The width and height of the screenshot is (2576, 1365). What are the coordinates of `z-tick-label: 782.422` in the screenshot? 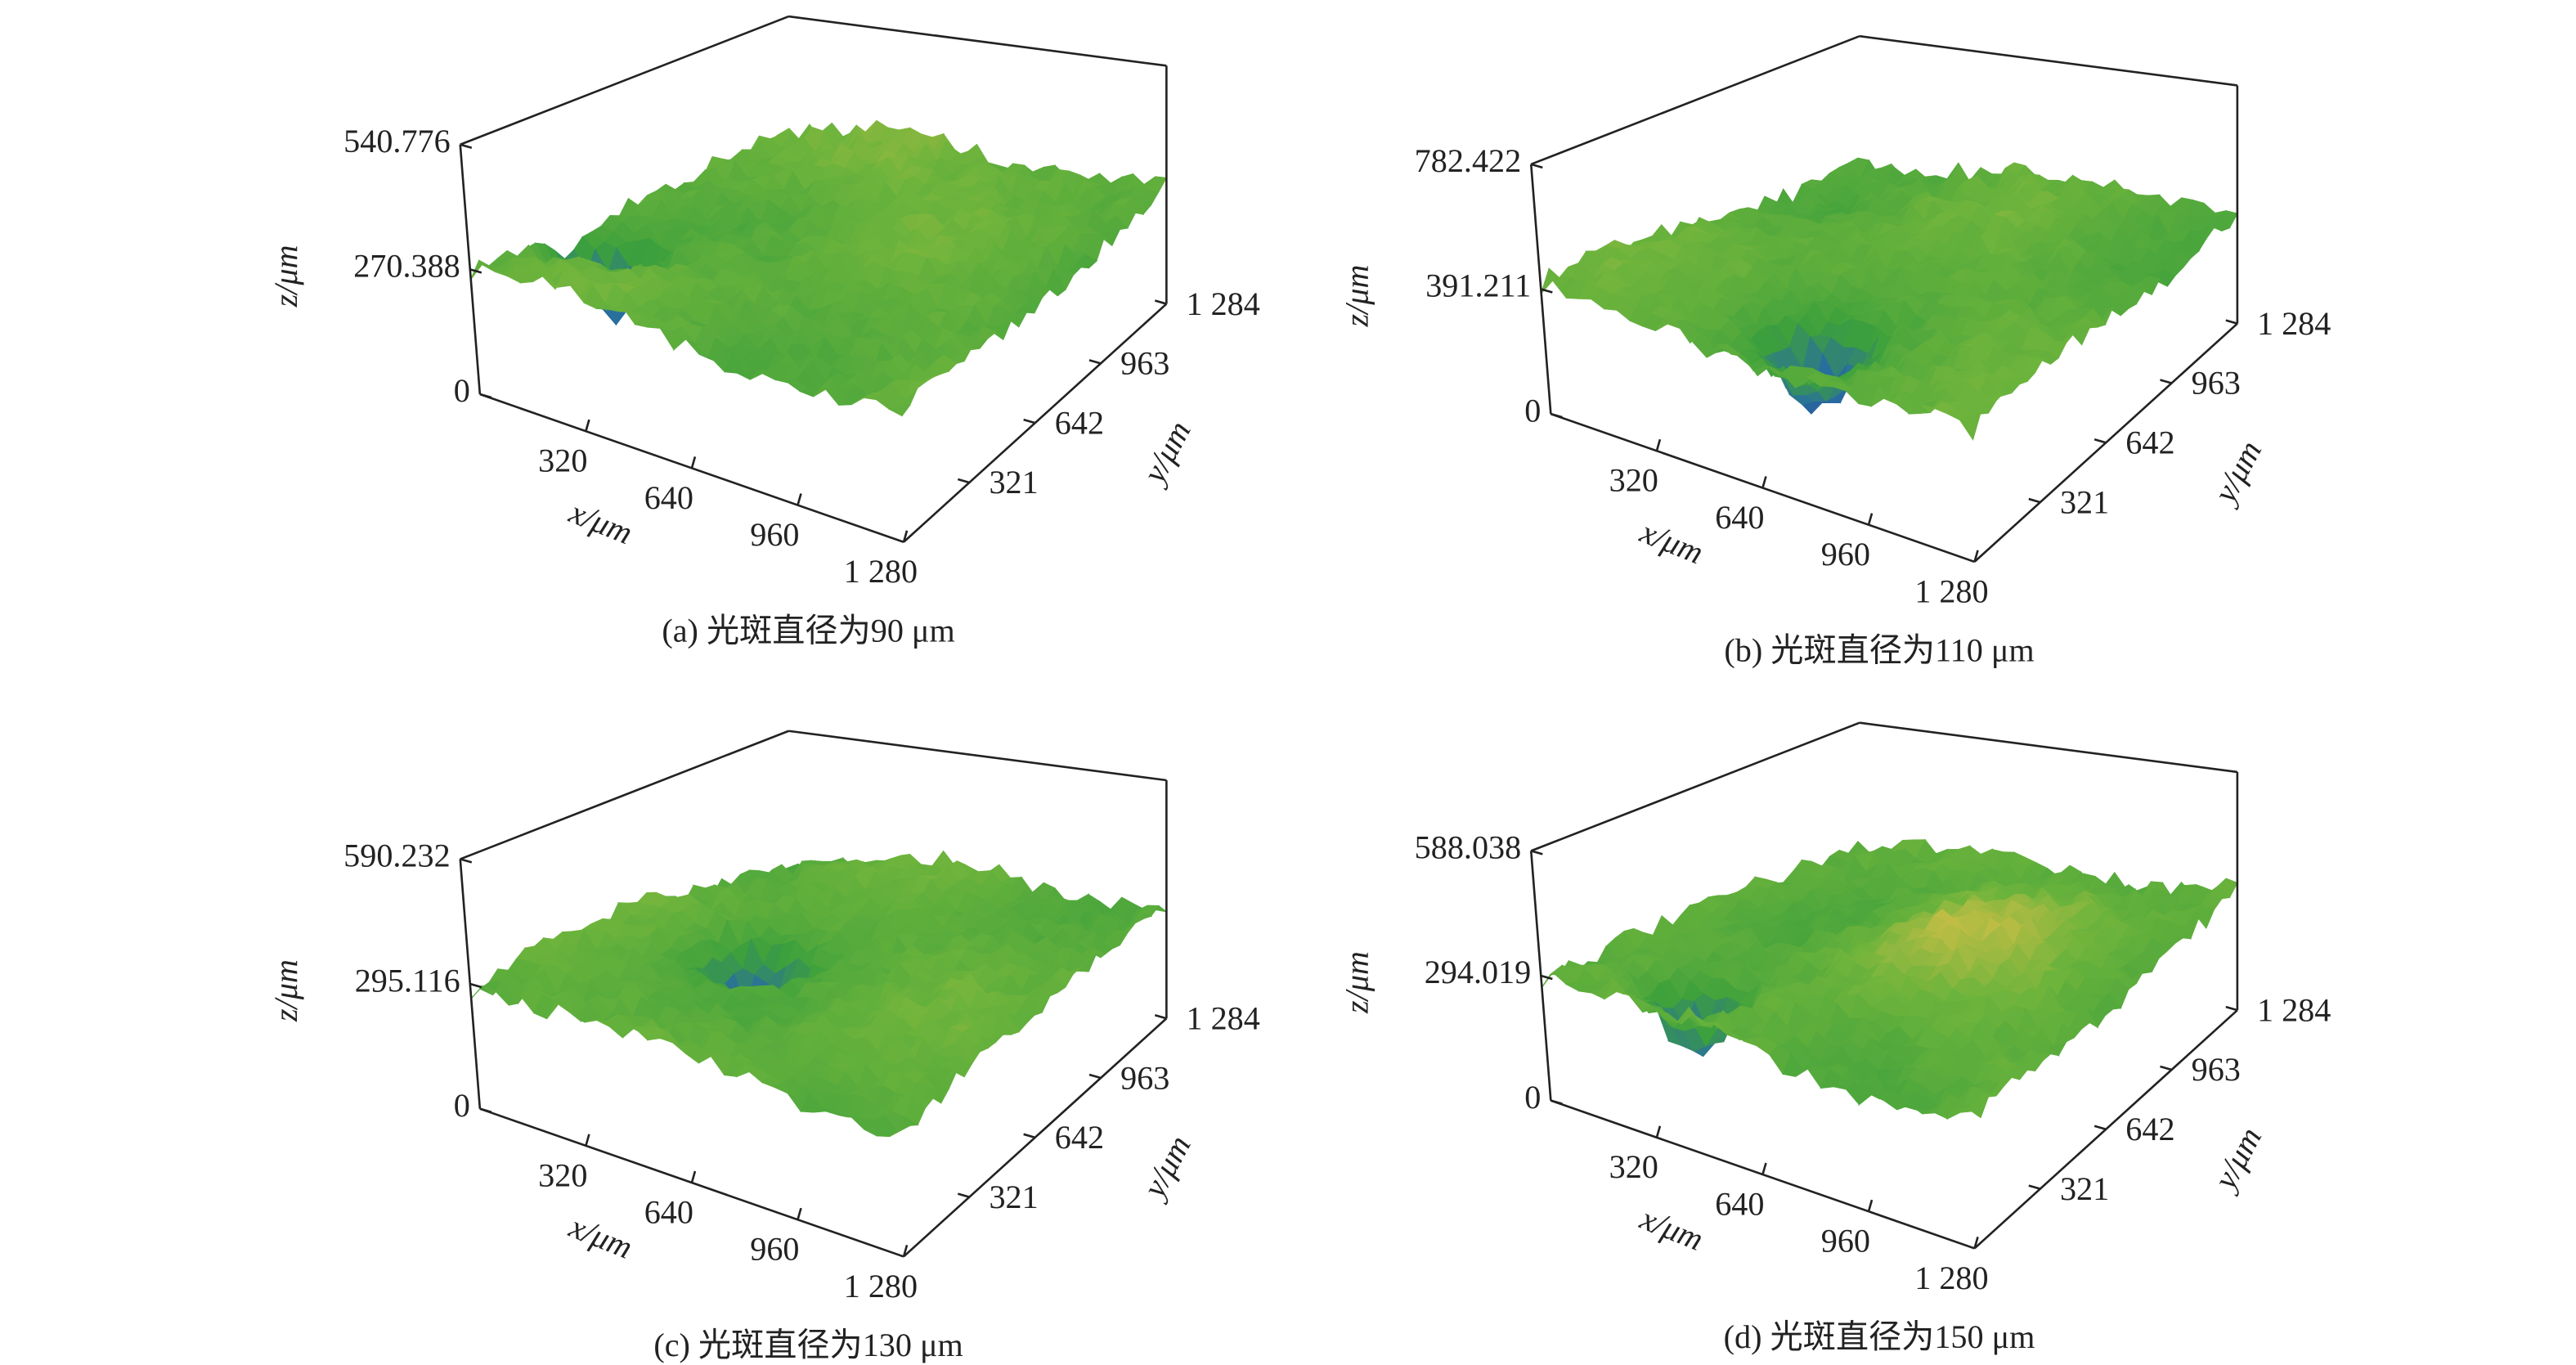 It's located at (1469, 160).